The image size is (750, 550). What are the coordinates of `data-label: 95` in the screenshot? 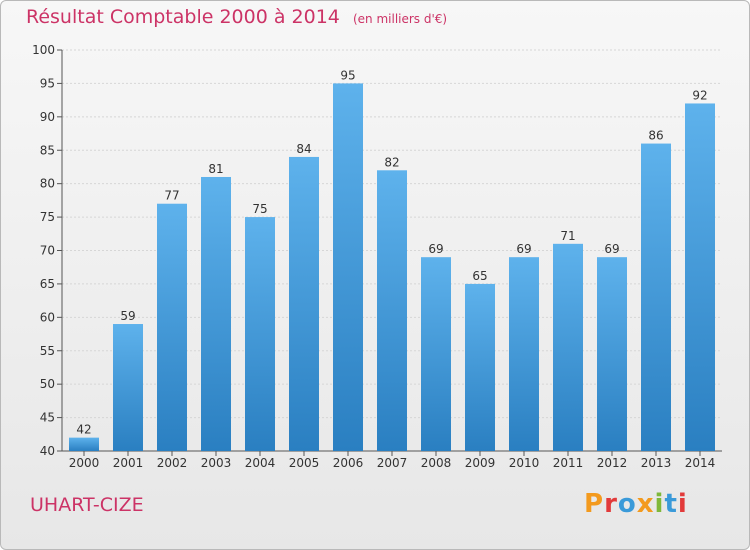 It's located at (347, 75).